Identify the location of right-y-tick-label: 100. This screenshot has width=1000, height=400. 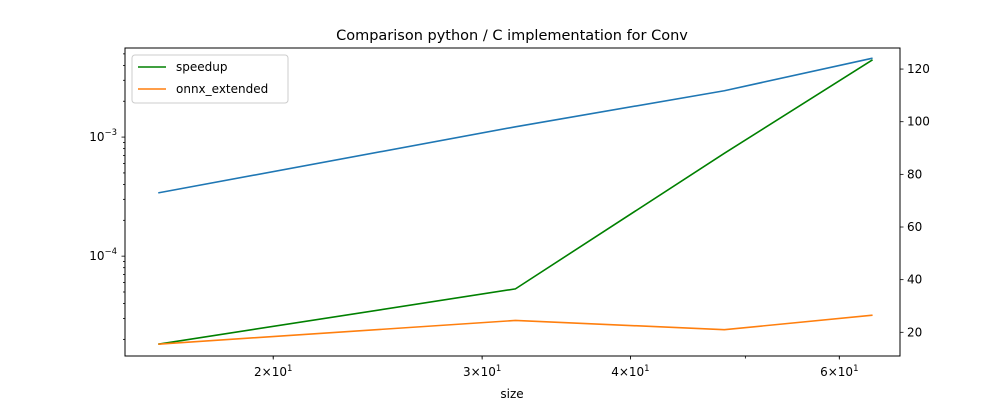
(918, 122).